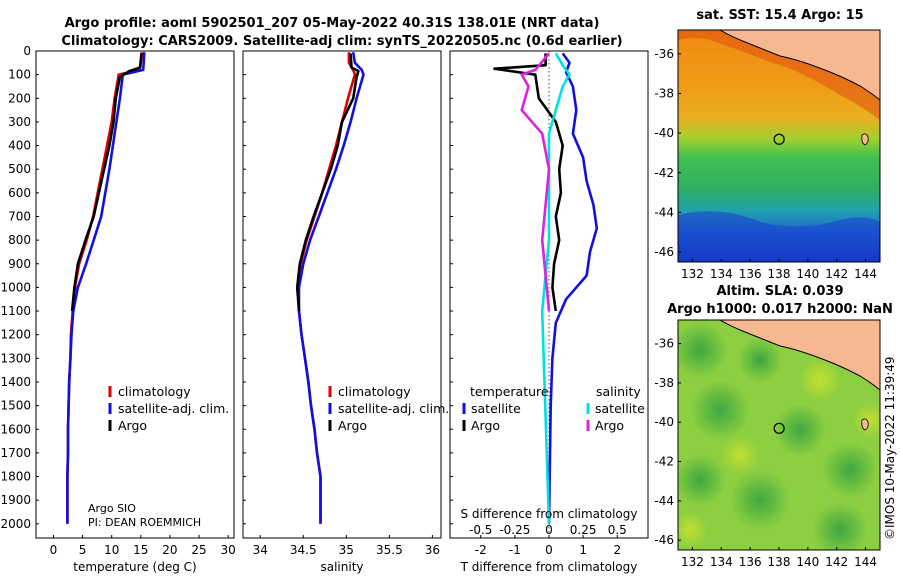 Image resolution: width=900 pixels, height=580 pixels. Describe the element at coordinates (549, 514) in the screenshot. I see `difference-xlabel2: S difference from climatology` at that location.